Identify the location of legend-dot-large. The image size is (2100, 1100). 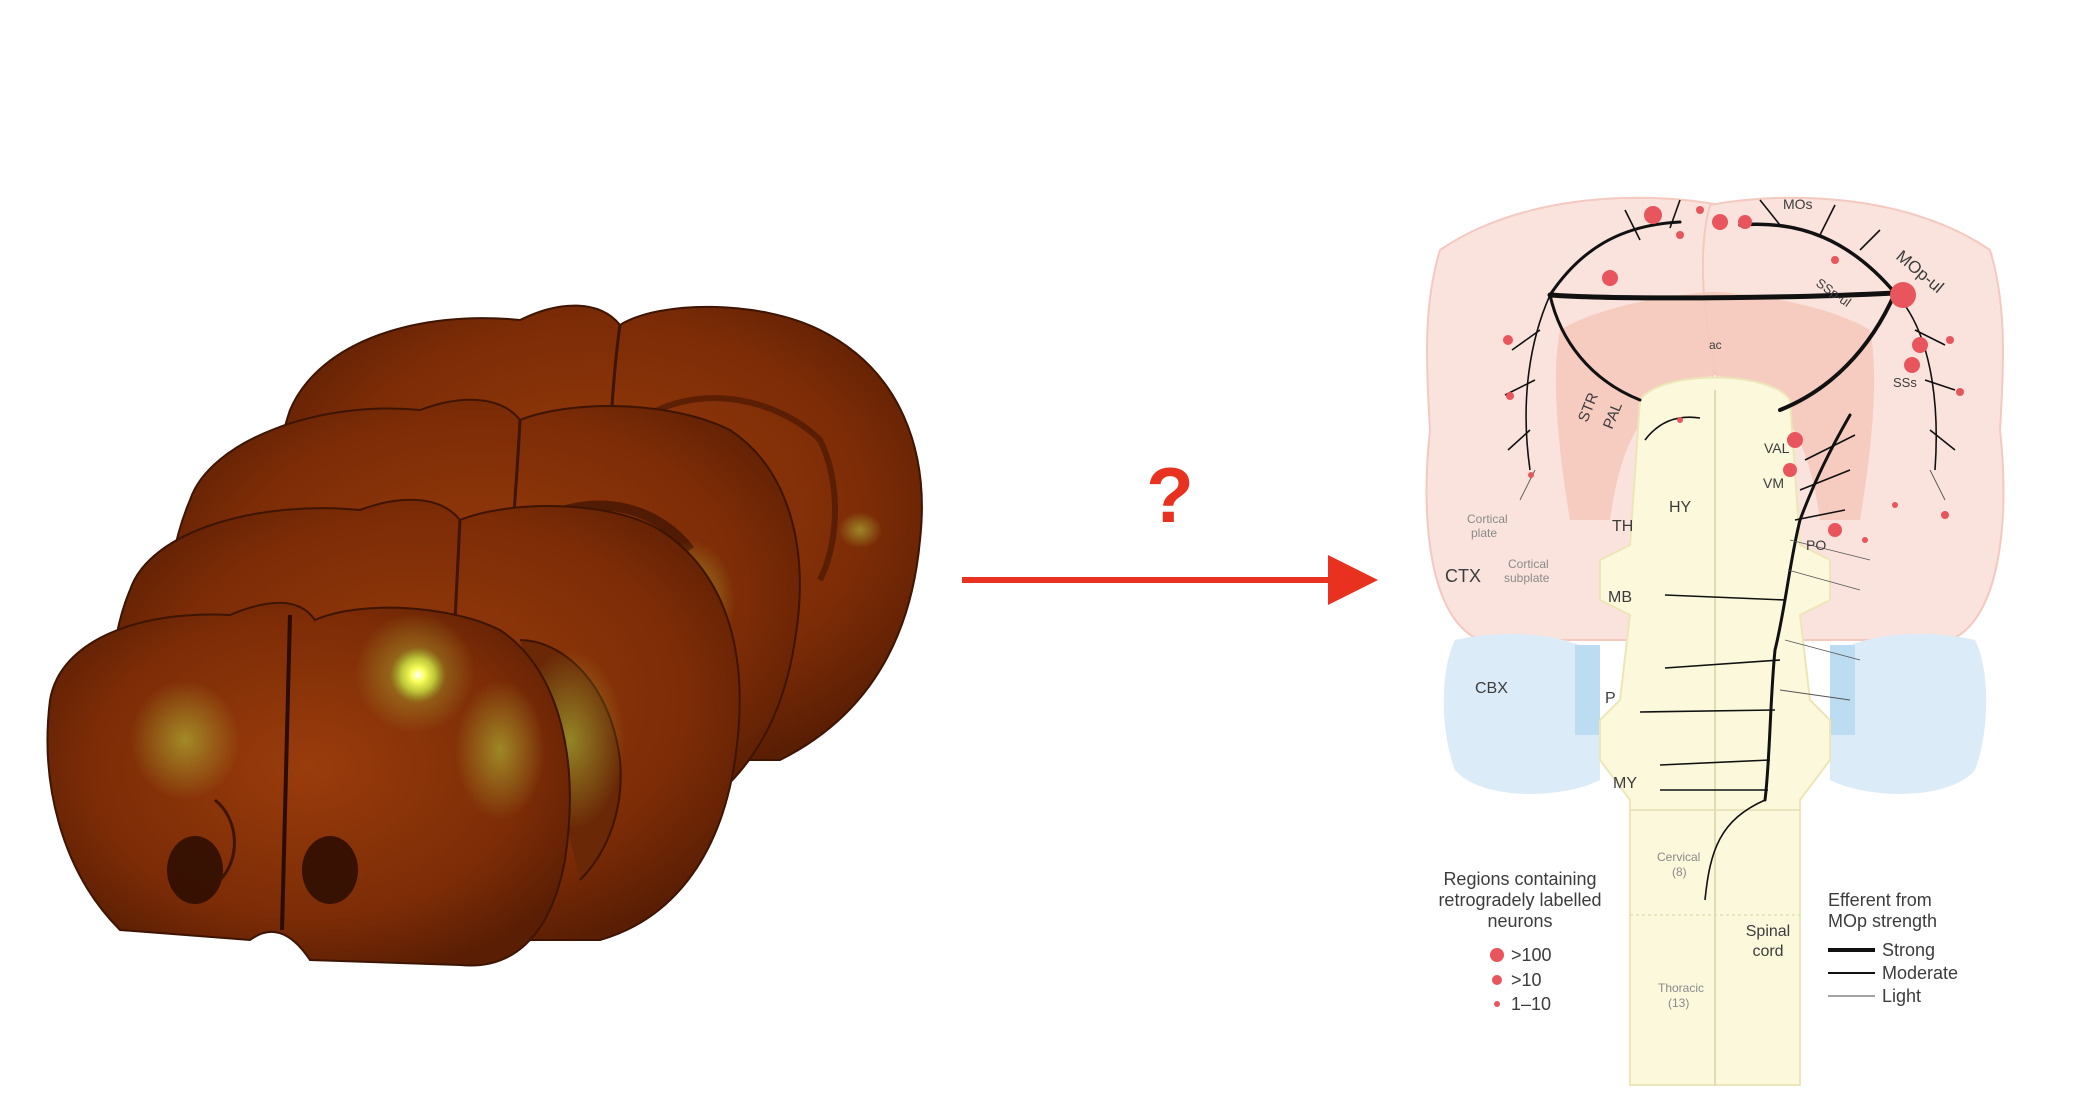
(1497, 955).